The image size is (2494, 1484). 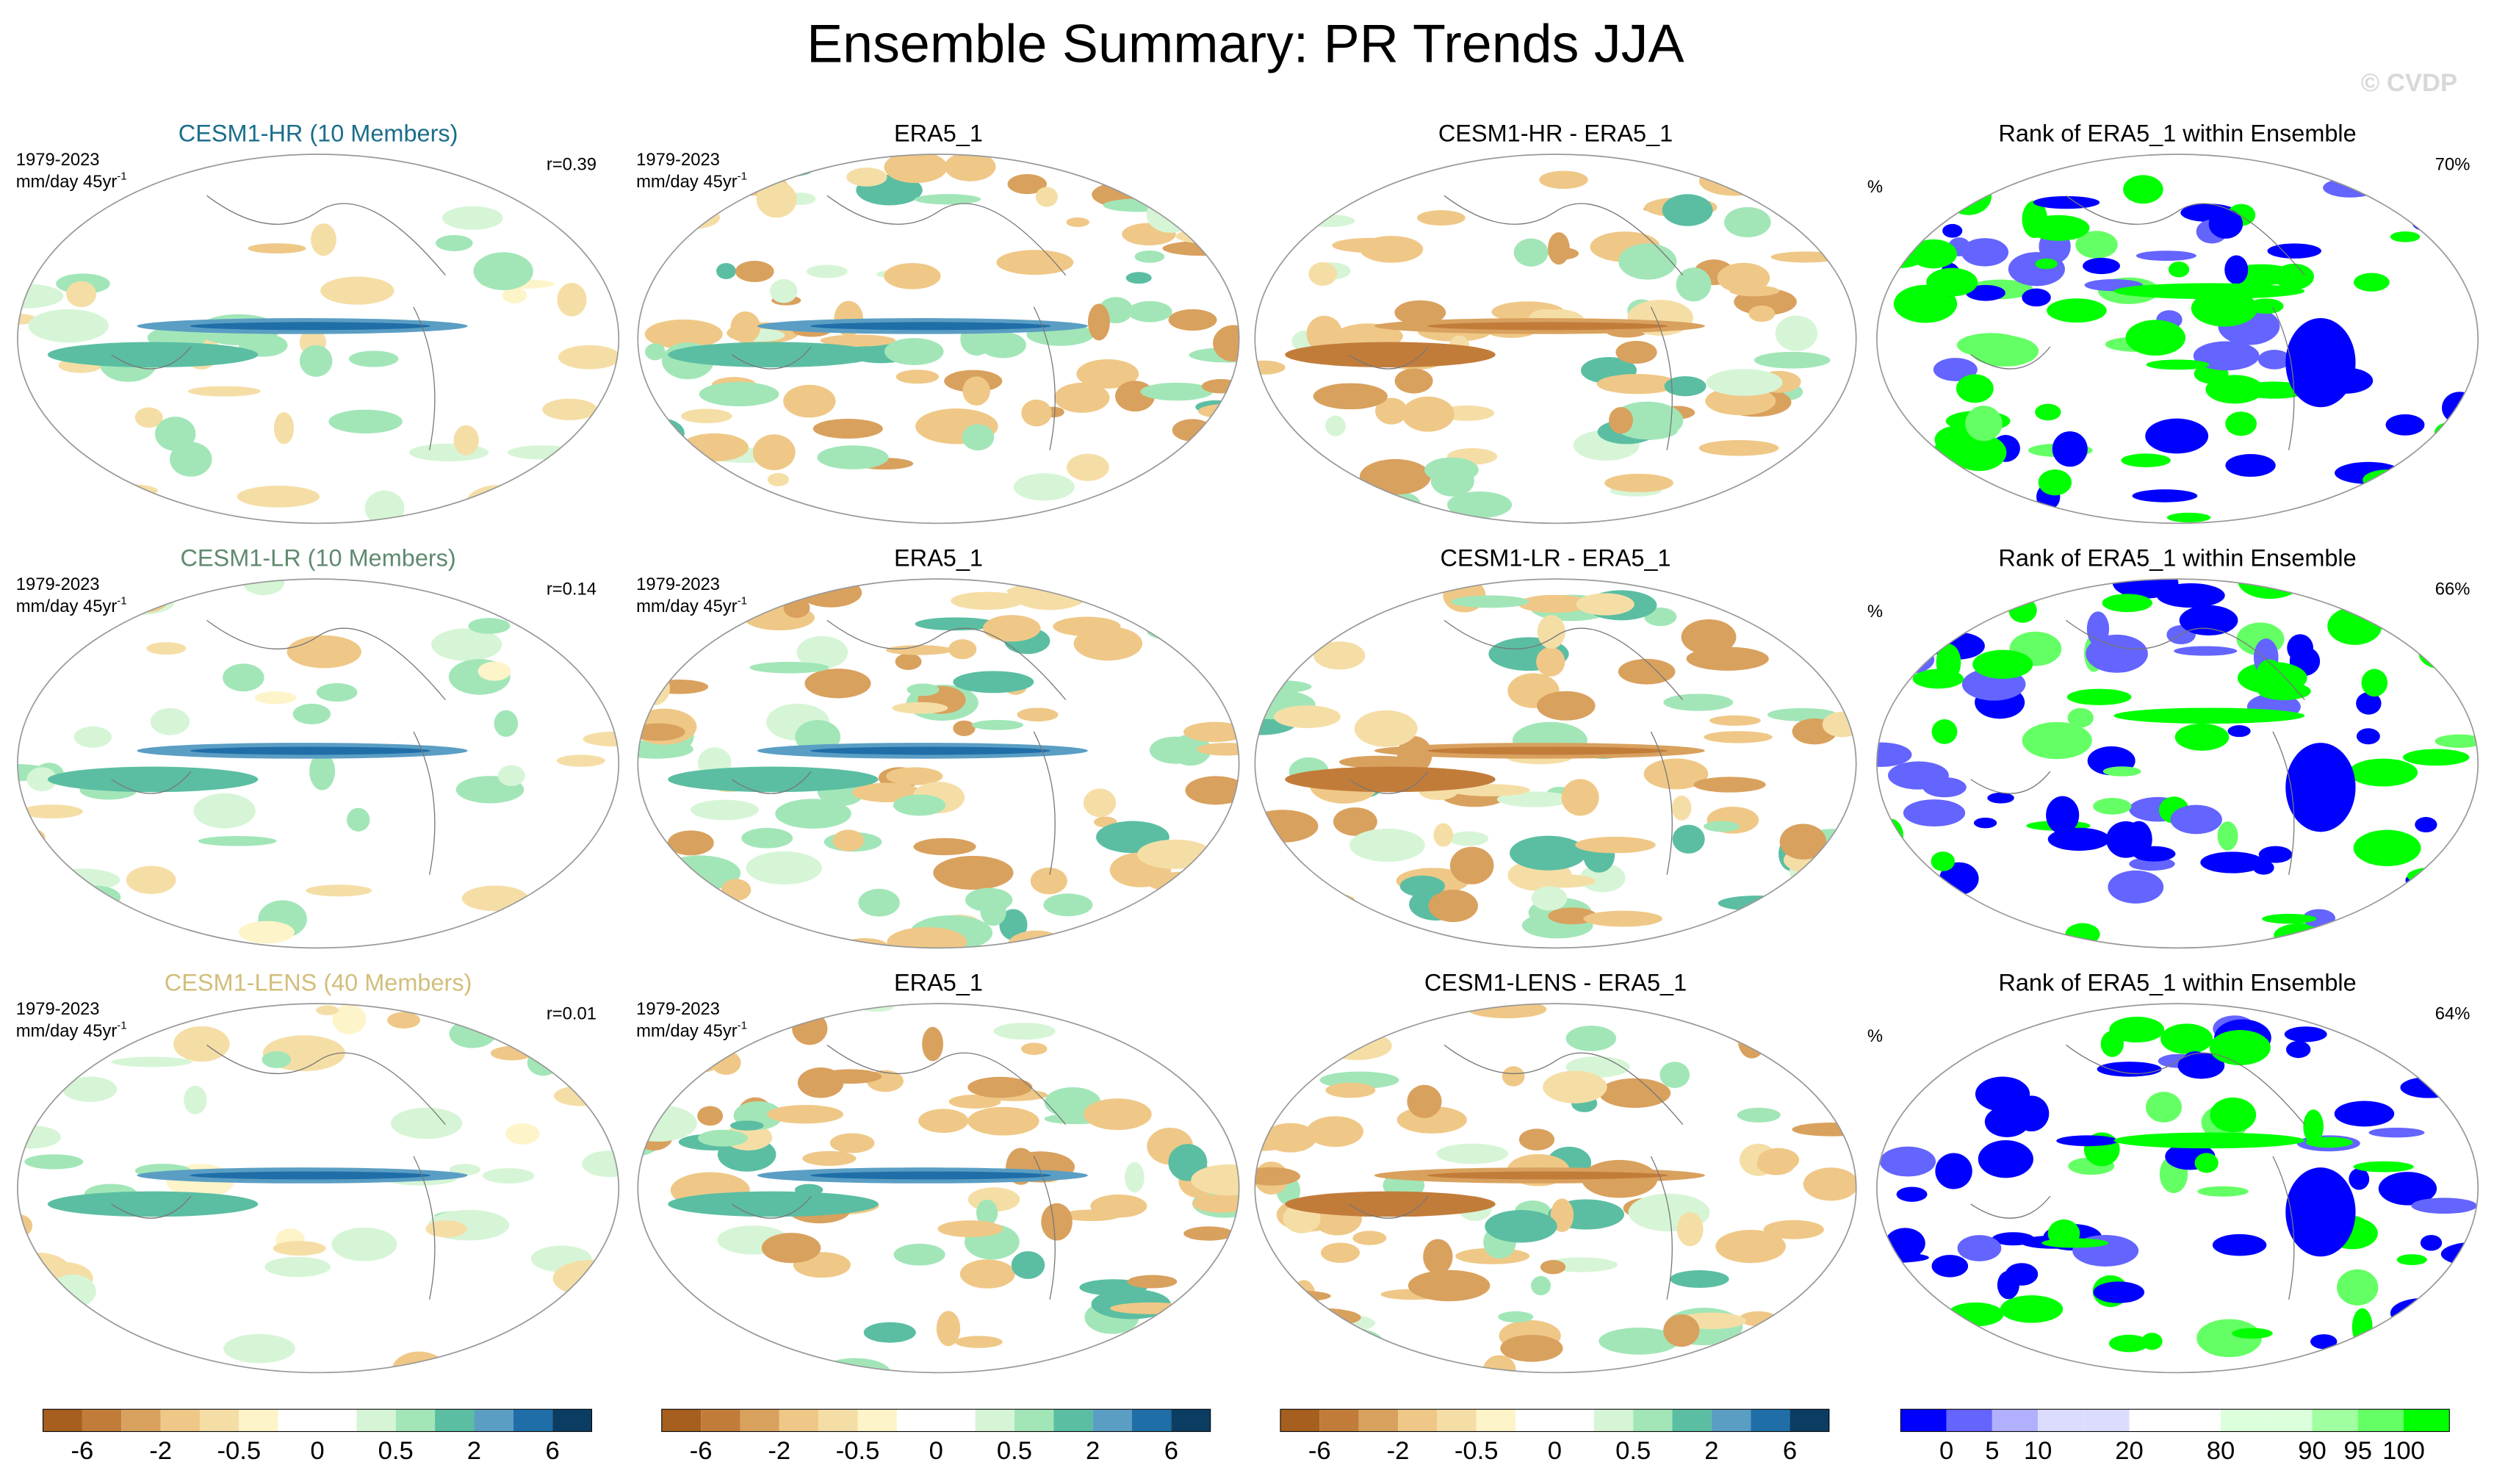 I want to click on panel-title: CESM1-LENS (40 Members), so click(x=318, y=983).